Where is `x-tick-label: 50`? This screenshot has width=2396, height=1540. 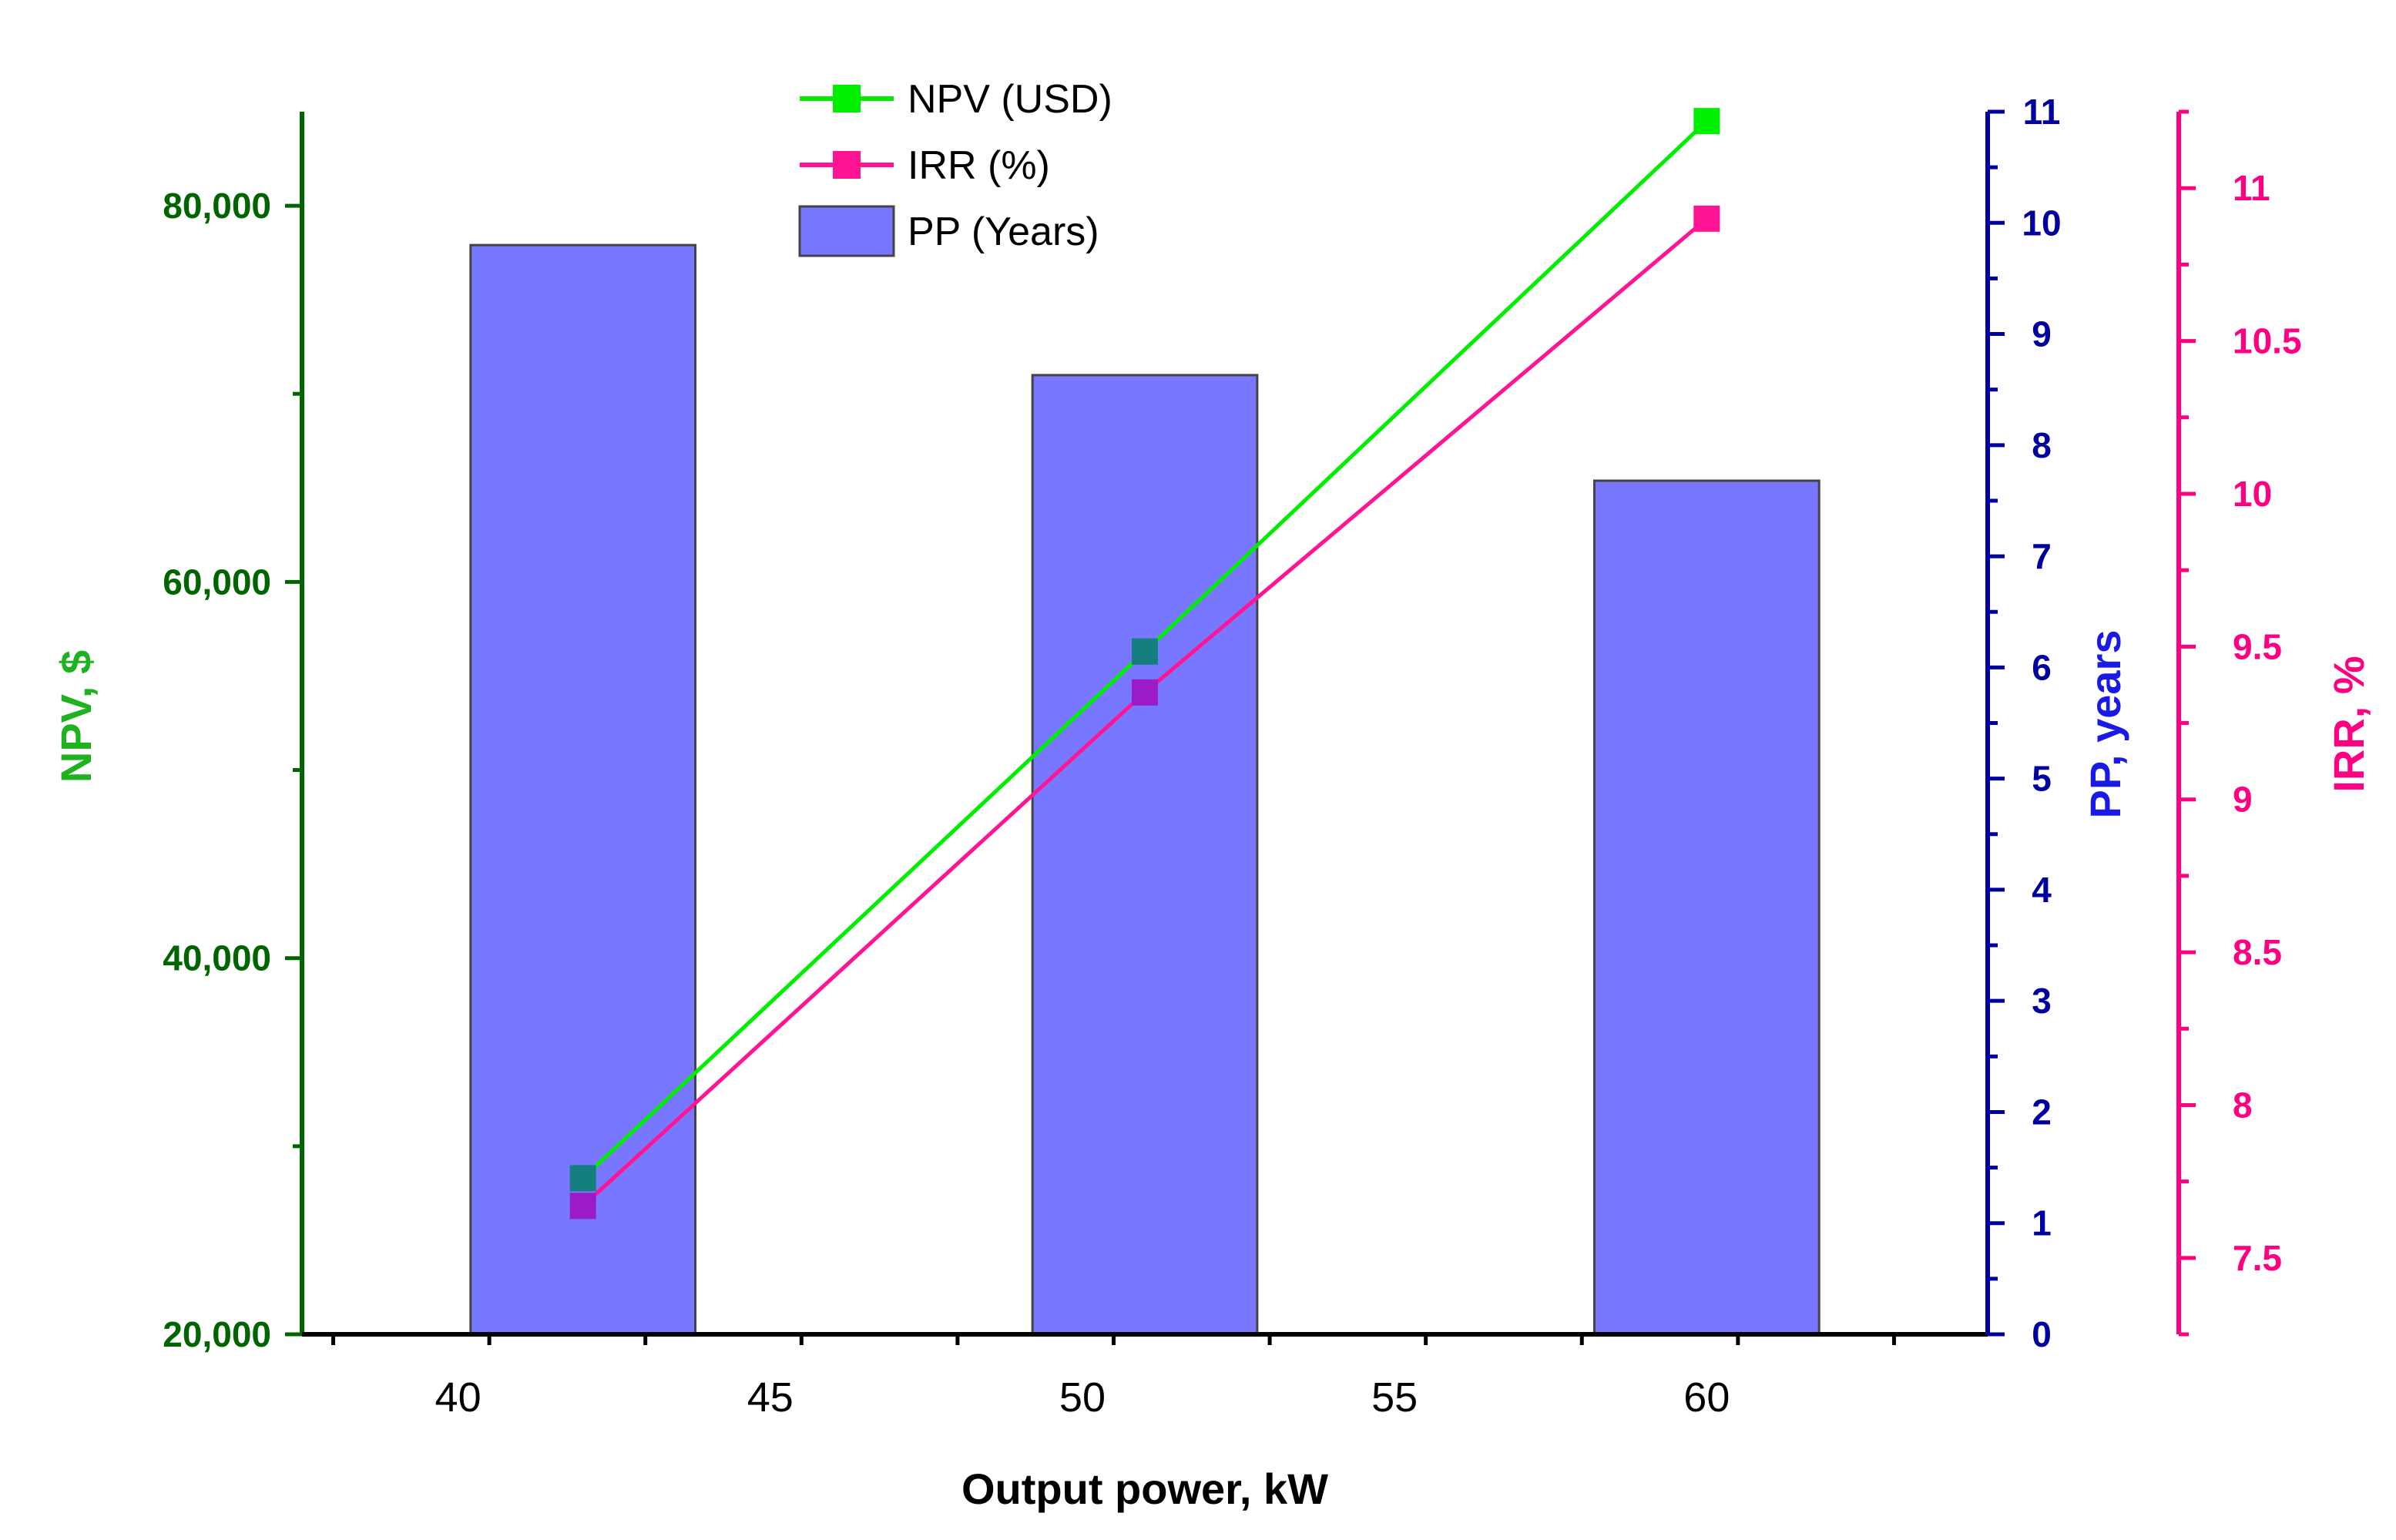 x-tick-label: 50 is located at coordinates (1082, 1397).